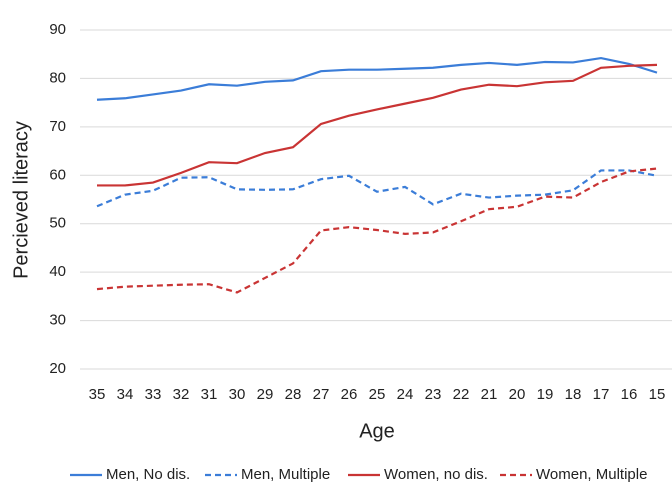 This screenshot has height=495, width=672. Describe the element at coordinates (265, 394) in the screenshot. I see `x-tick-label: 29` at that location.